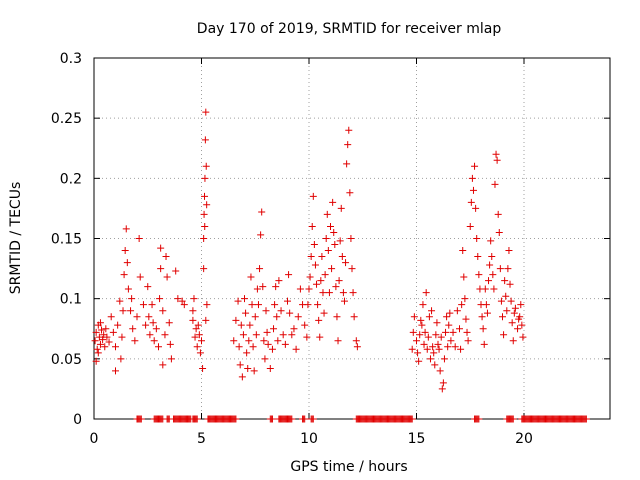  What do you see at coordinates (348, 467) in the screenshot?
I see `x-axis-label: GPS time / hours` at bounding box center [348, 467].